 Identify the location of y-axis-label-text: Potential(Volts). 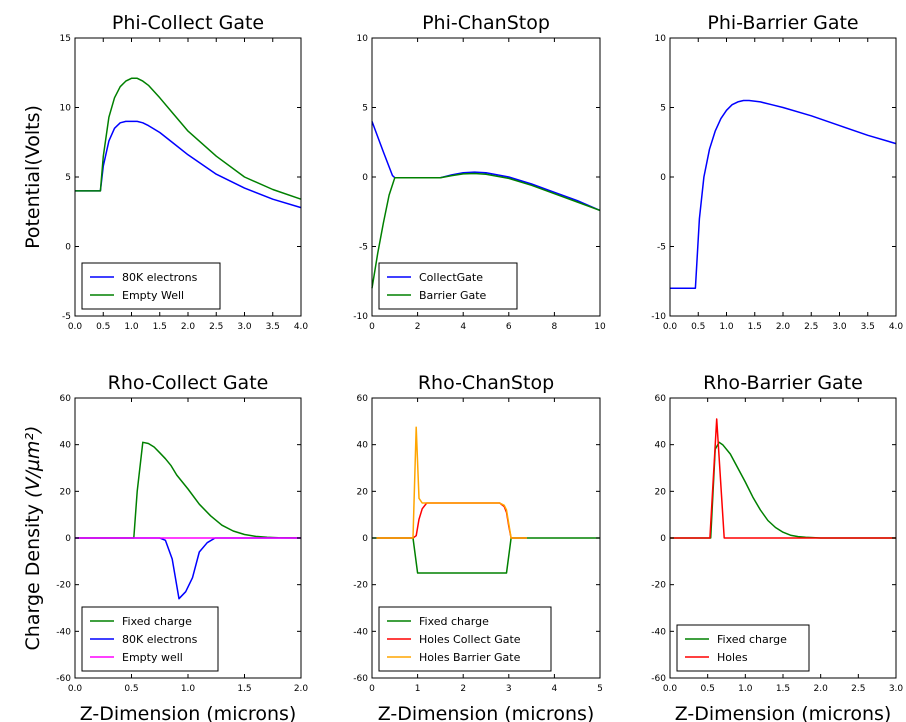
(33, 177).